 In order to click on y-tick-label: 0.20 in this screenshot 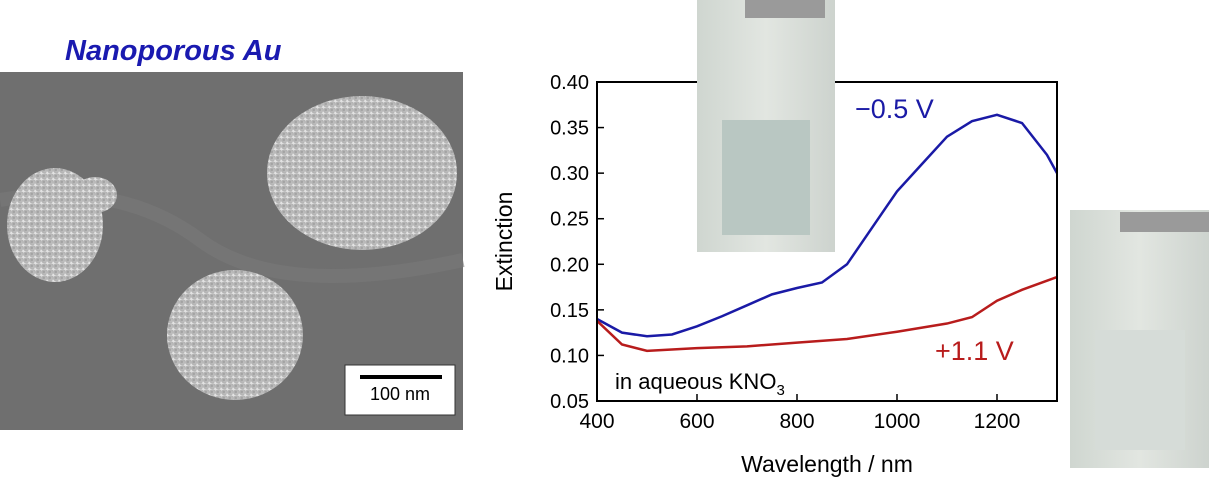, I will do `click(569, 265)`.